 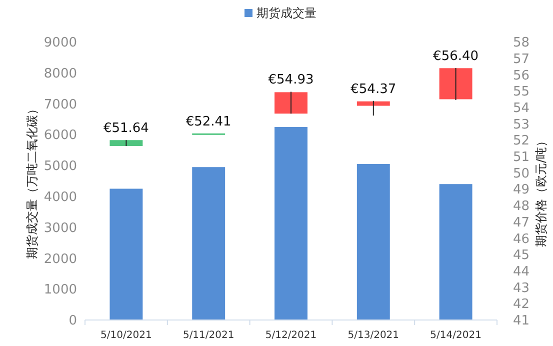 I want to click on y2-tick-label: 47, so click(x=521, y=222).